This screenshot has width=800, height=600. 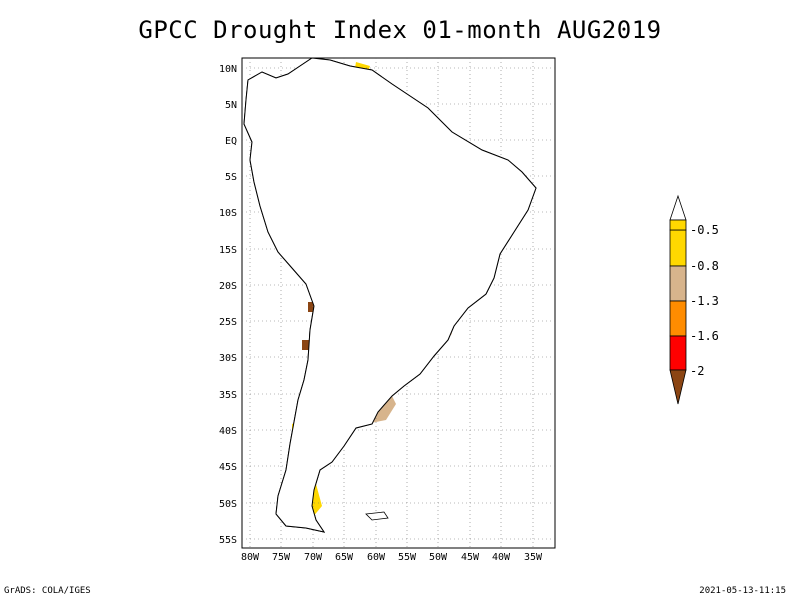 I want to click on falkland-islands, so click(x=377, y=516).